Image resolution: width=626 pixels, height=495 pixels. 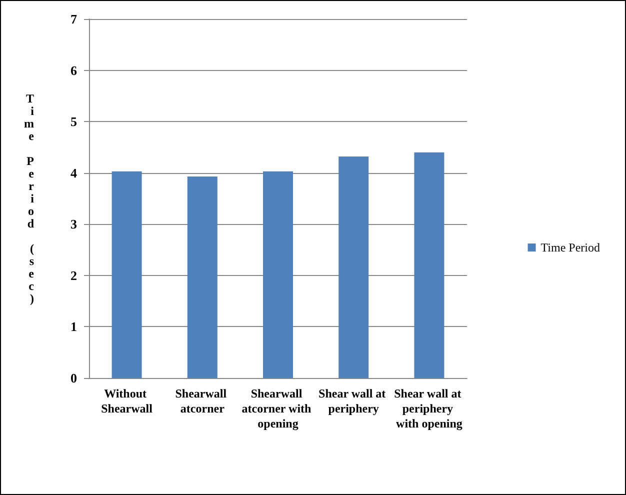 I want to click on x-tick-label: Without Shearwall, so click(x=127, y=401).